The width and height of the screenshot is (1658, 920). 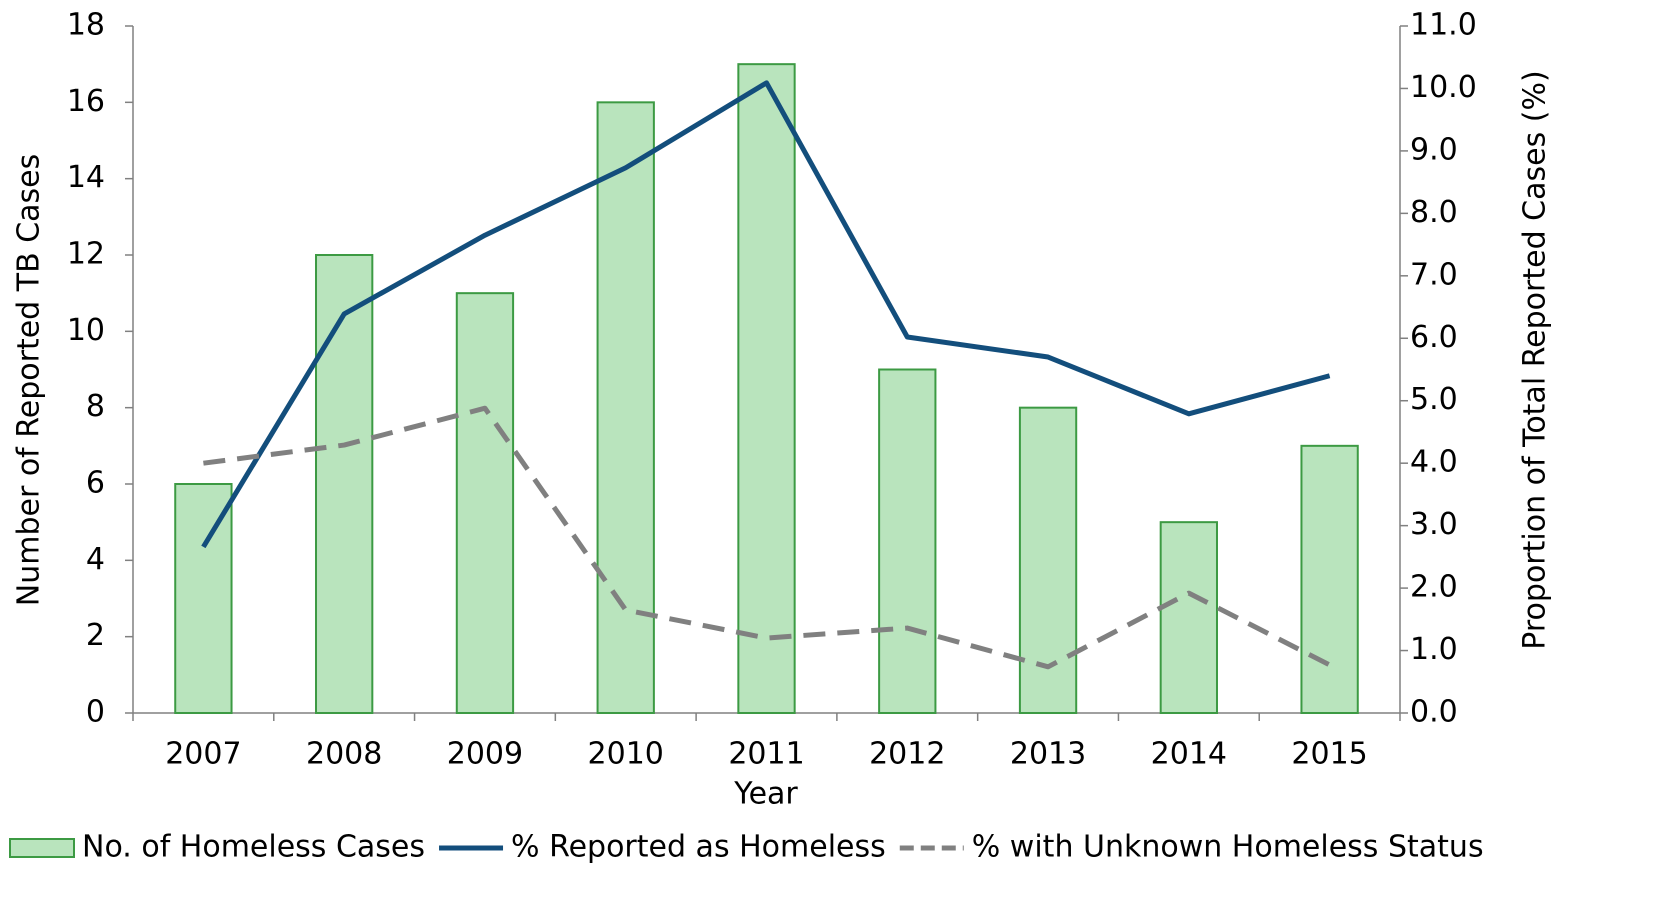 What do you see at coordinates (1434, 462) in the screenshot?
I see `y2-tick-label: 4.0` at bounding box center [1434, 462].